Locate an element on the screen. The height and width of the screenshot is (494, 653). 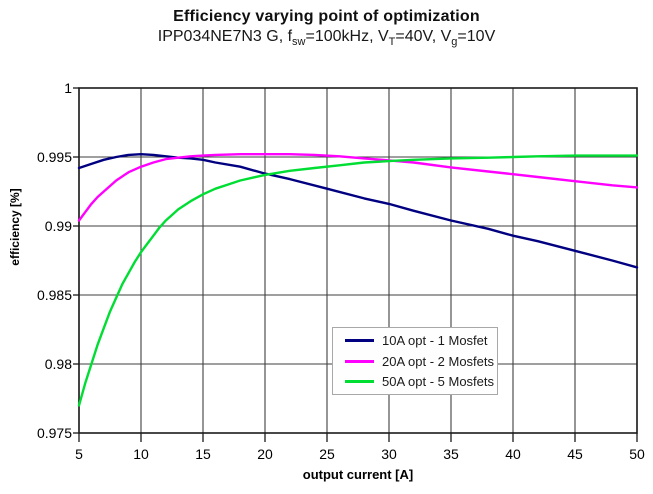
legend-line-swatch-navy-icon is located at coordinates (359, 341).